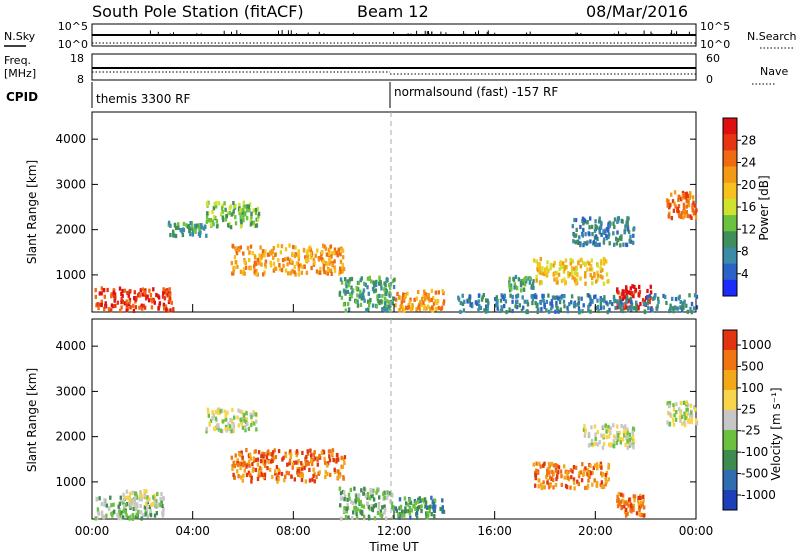 The height and width of the screenshot is (558, 800). Describe the element at coordinates (80, 79) in the screenshot. I see `freq-tick-bottom: 8` at that location.